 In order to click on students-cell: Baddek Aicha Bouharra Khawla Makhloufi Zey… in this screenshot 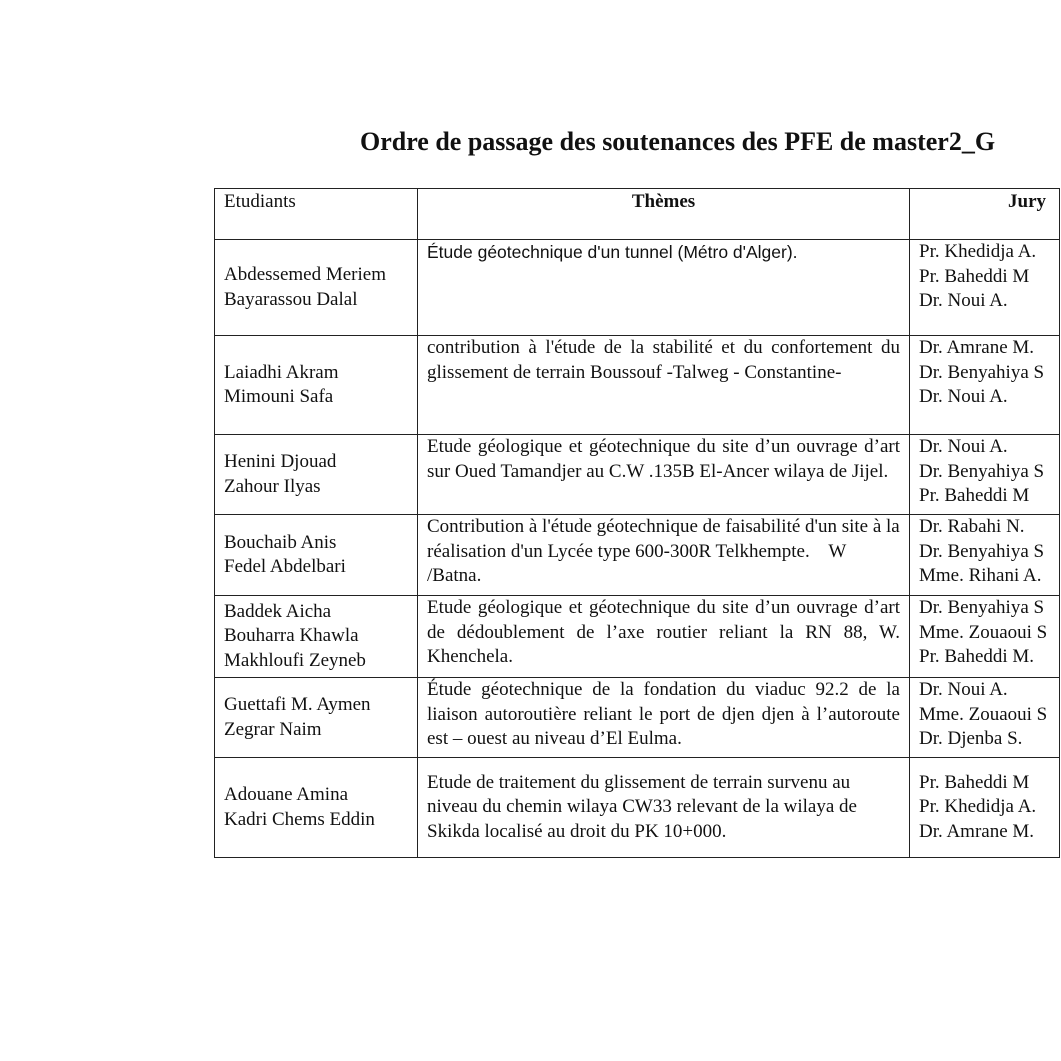, I will do `click(316, 636)`.